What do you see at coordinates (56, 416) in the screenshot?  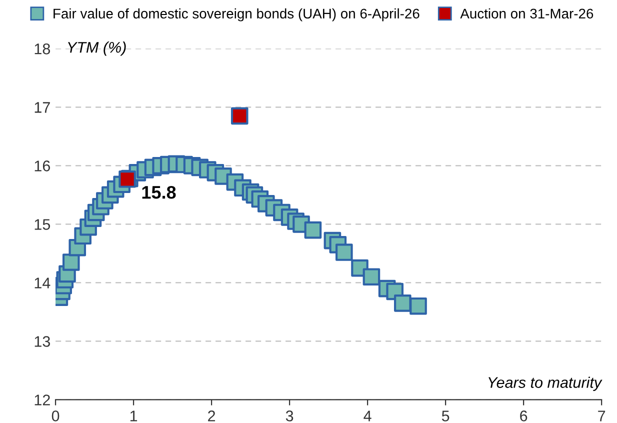 I see `x-tick-label: 0` at bounding box center [56, 416].